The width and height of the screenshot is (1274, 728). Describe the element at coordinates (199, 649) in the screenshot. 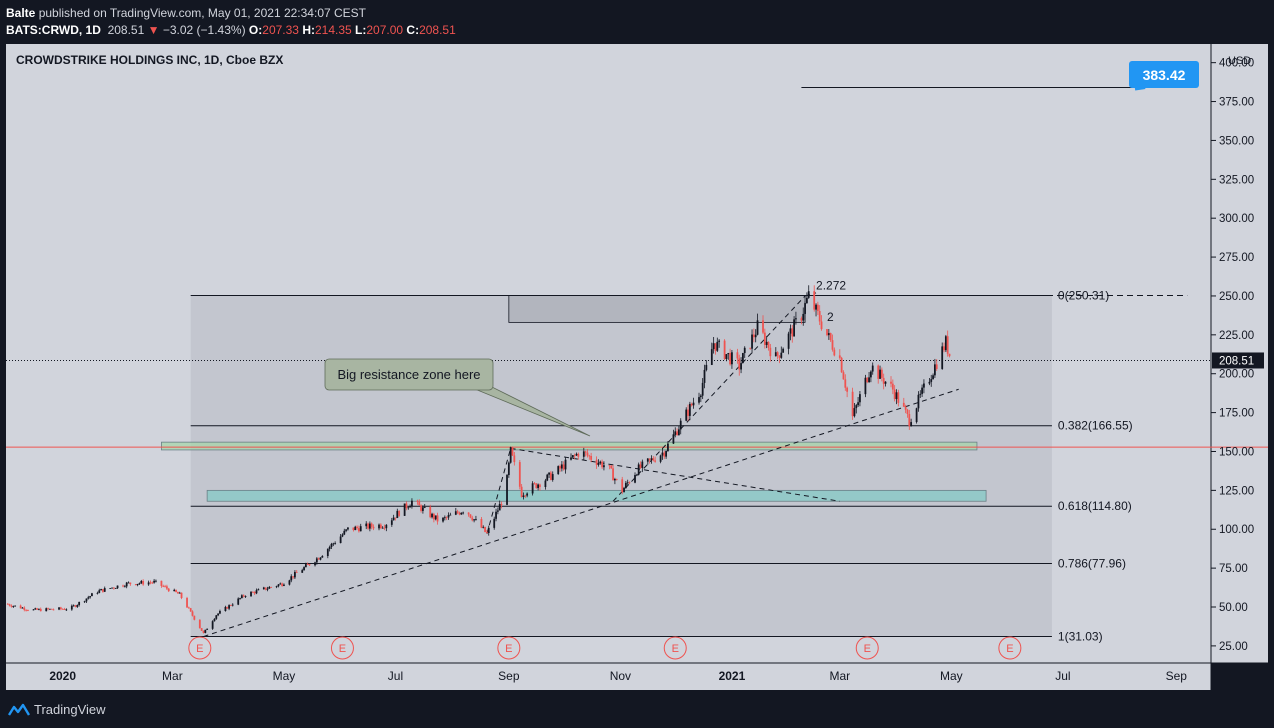

I see `earnings-marker-label-0: E` at that location.